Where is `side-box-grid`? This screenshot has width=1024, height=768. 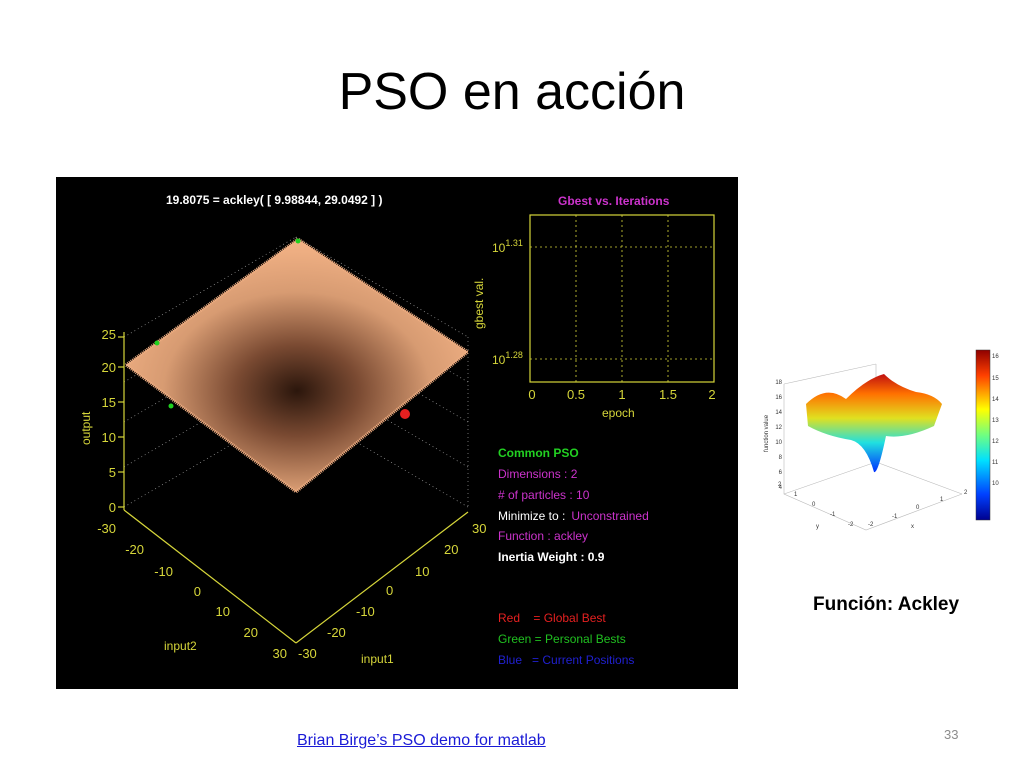 side-box-grid is located at coordinates (873, 447).